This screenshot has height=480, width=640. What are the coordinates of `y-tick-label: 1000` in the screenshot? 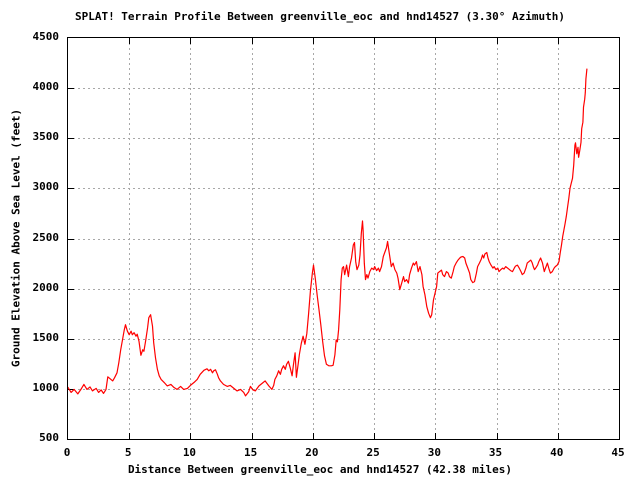 It's located at (46, 387).